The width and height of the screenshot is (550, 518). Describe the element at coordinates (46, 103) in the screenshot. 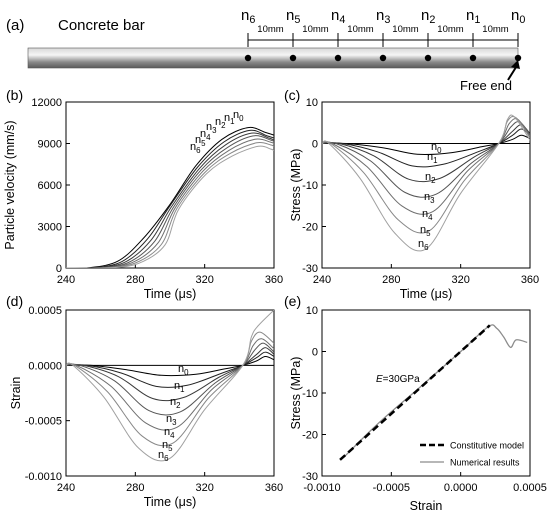

I see `y-tick-label: 12000` at that location.